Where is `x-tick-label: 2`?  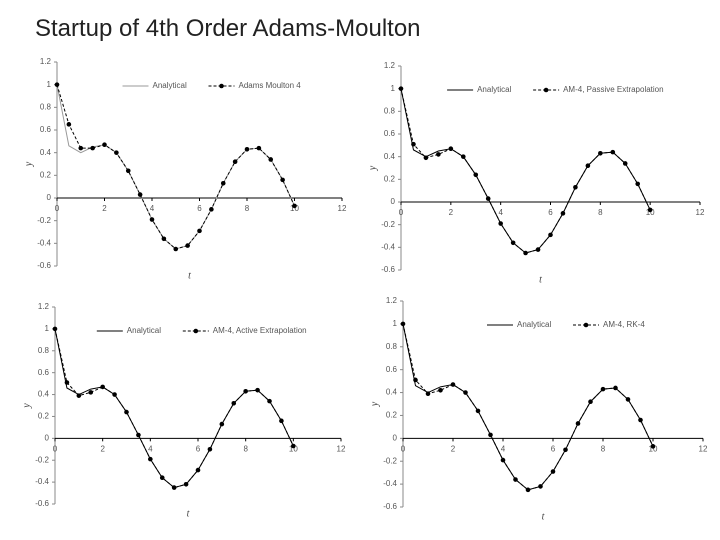
x-tick-label: 2 is located at coordinates (453, 448).